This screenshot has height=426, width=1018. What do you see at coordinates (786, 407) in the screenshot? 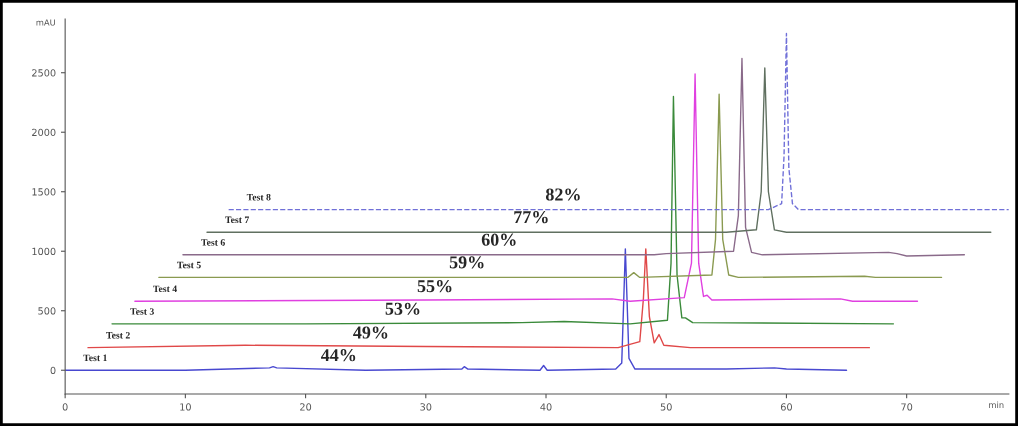
I see `x-tick-label: 60` at bounding box center [786, 407].